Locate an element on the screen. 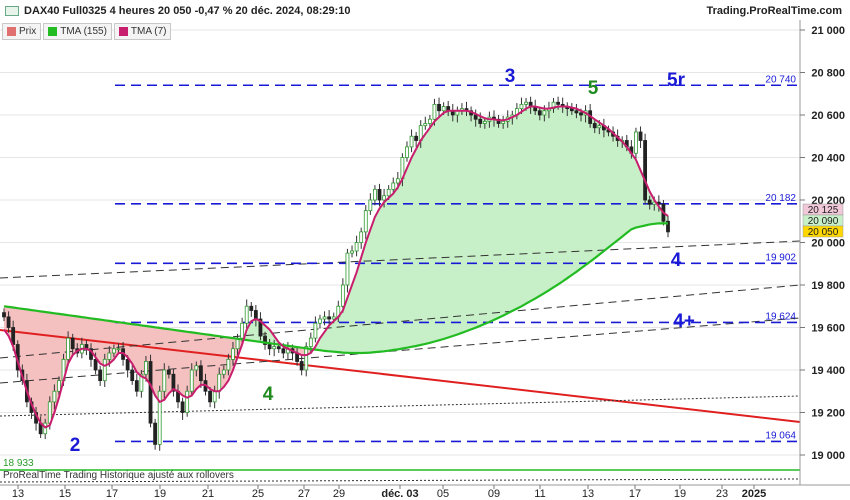 Image resolution: width=850 pixels, height=500 pixels. legend-item-prix: Prix is located at coordinates (22, 31).